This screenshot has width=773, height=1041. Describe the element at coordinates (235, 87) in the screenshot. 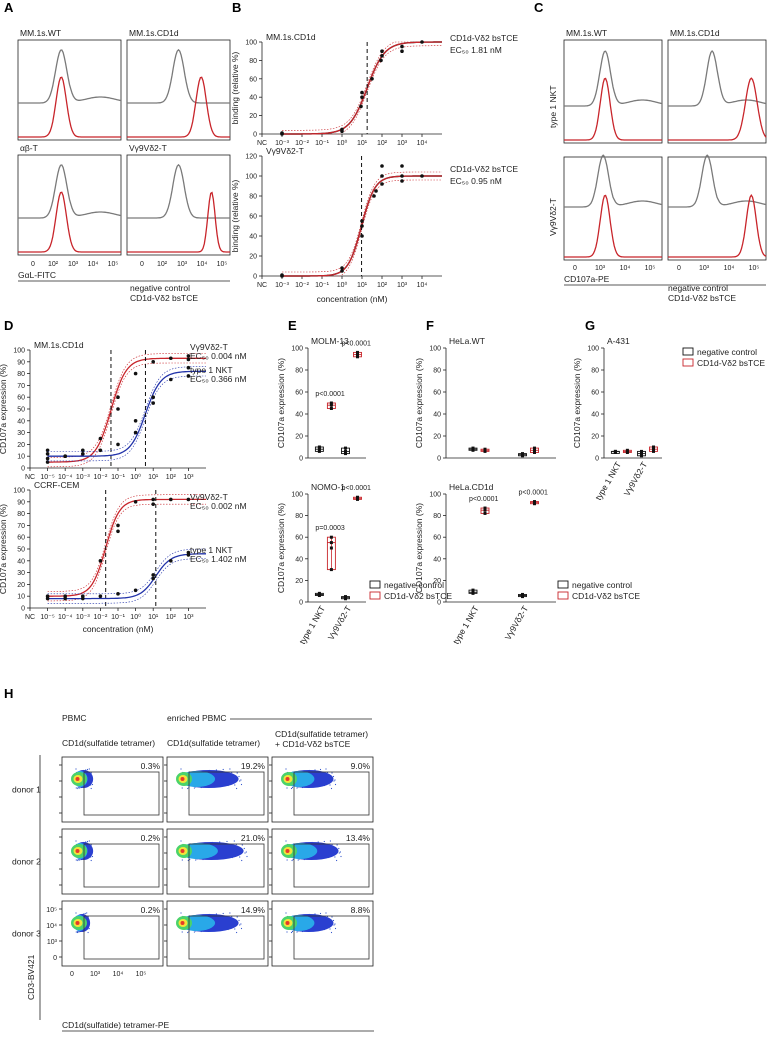

I see `y-axis-label: binding (relative %)` at that location.